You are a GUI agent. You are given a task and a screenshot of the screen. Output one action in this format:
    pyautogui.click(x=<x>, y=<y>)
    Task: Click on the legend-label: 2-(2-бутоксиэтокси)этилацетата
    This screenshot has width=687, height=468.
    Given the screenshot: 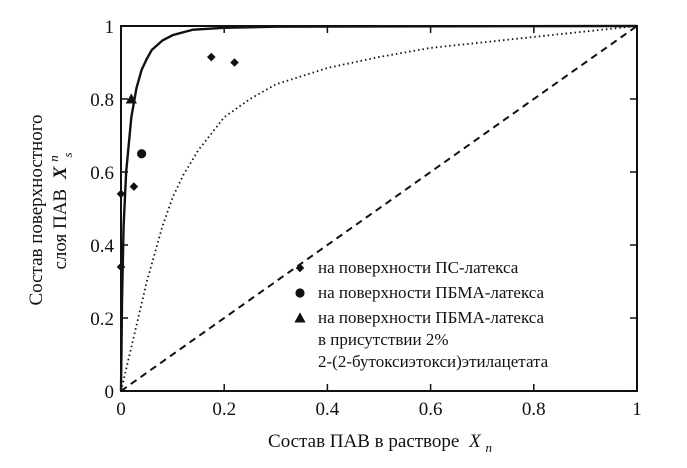 What is the action you would take?
    pyautogui.click(x=433, y=361)
    